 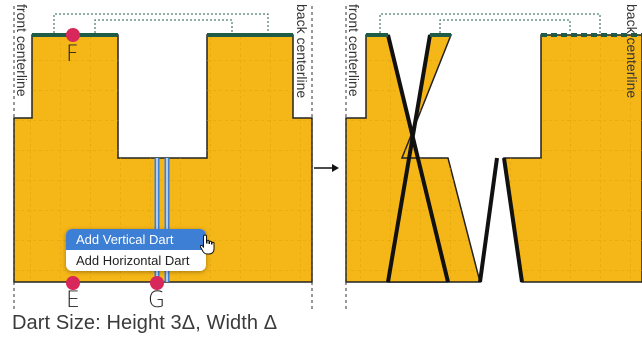 What do you see at coordinates (157, 283) in the screenshot?
I see `point-g-marker` at bounding box center [157, 283].